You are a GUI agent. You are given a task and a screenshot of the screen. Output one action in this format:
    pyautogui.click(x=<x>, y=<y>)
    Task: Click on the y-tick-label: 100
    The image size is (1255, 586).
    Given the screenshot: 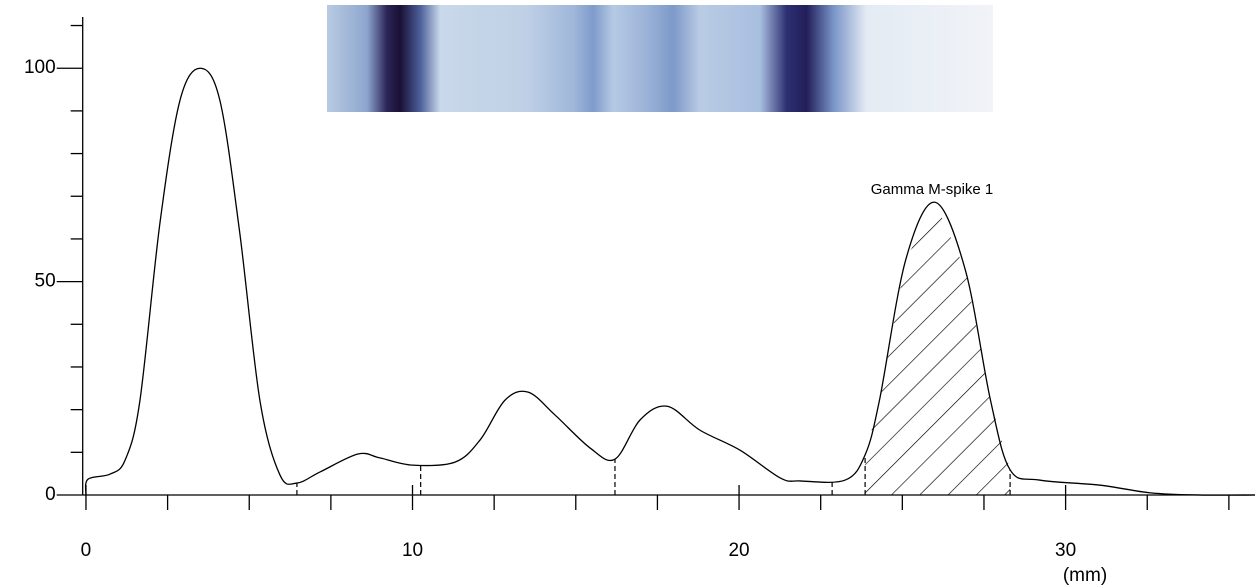 What is the action you would take?
    pyautogui.click(x=40, y=67)
    